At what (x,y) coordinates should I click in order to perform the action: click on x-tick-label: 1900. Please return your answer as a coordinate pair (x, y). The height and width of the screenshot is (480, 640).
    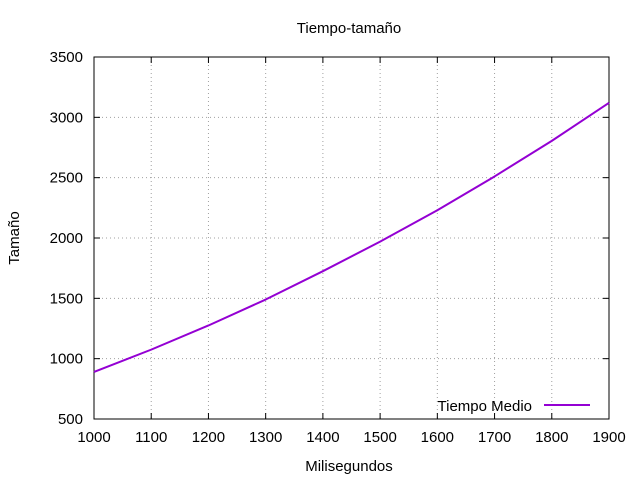
    Looking at the image, I should click on (608, 437).